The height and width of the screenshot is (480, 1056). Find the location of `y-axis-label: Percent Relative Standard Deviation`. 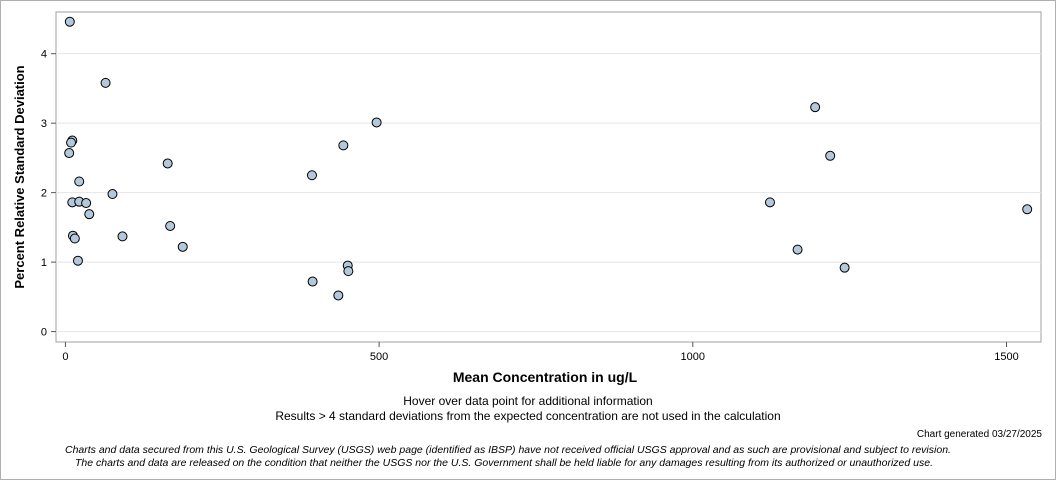

y-axis-label: Percent Relative Standard Deviation is located at coordinates (19, 176).